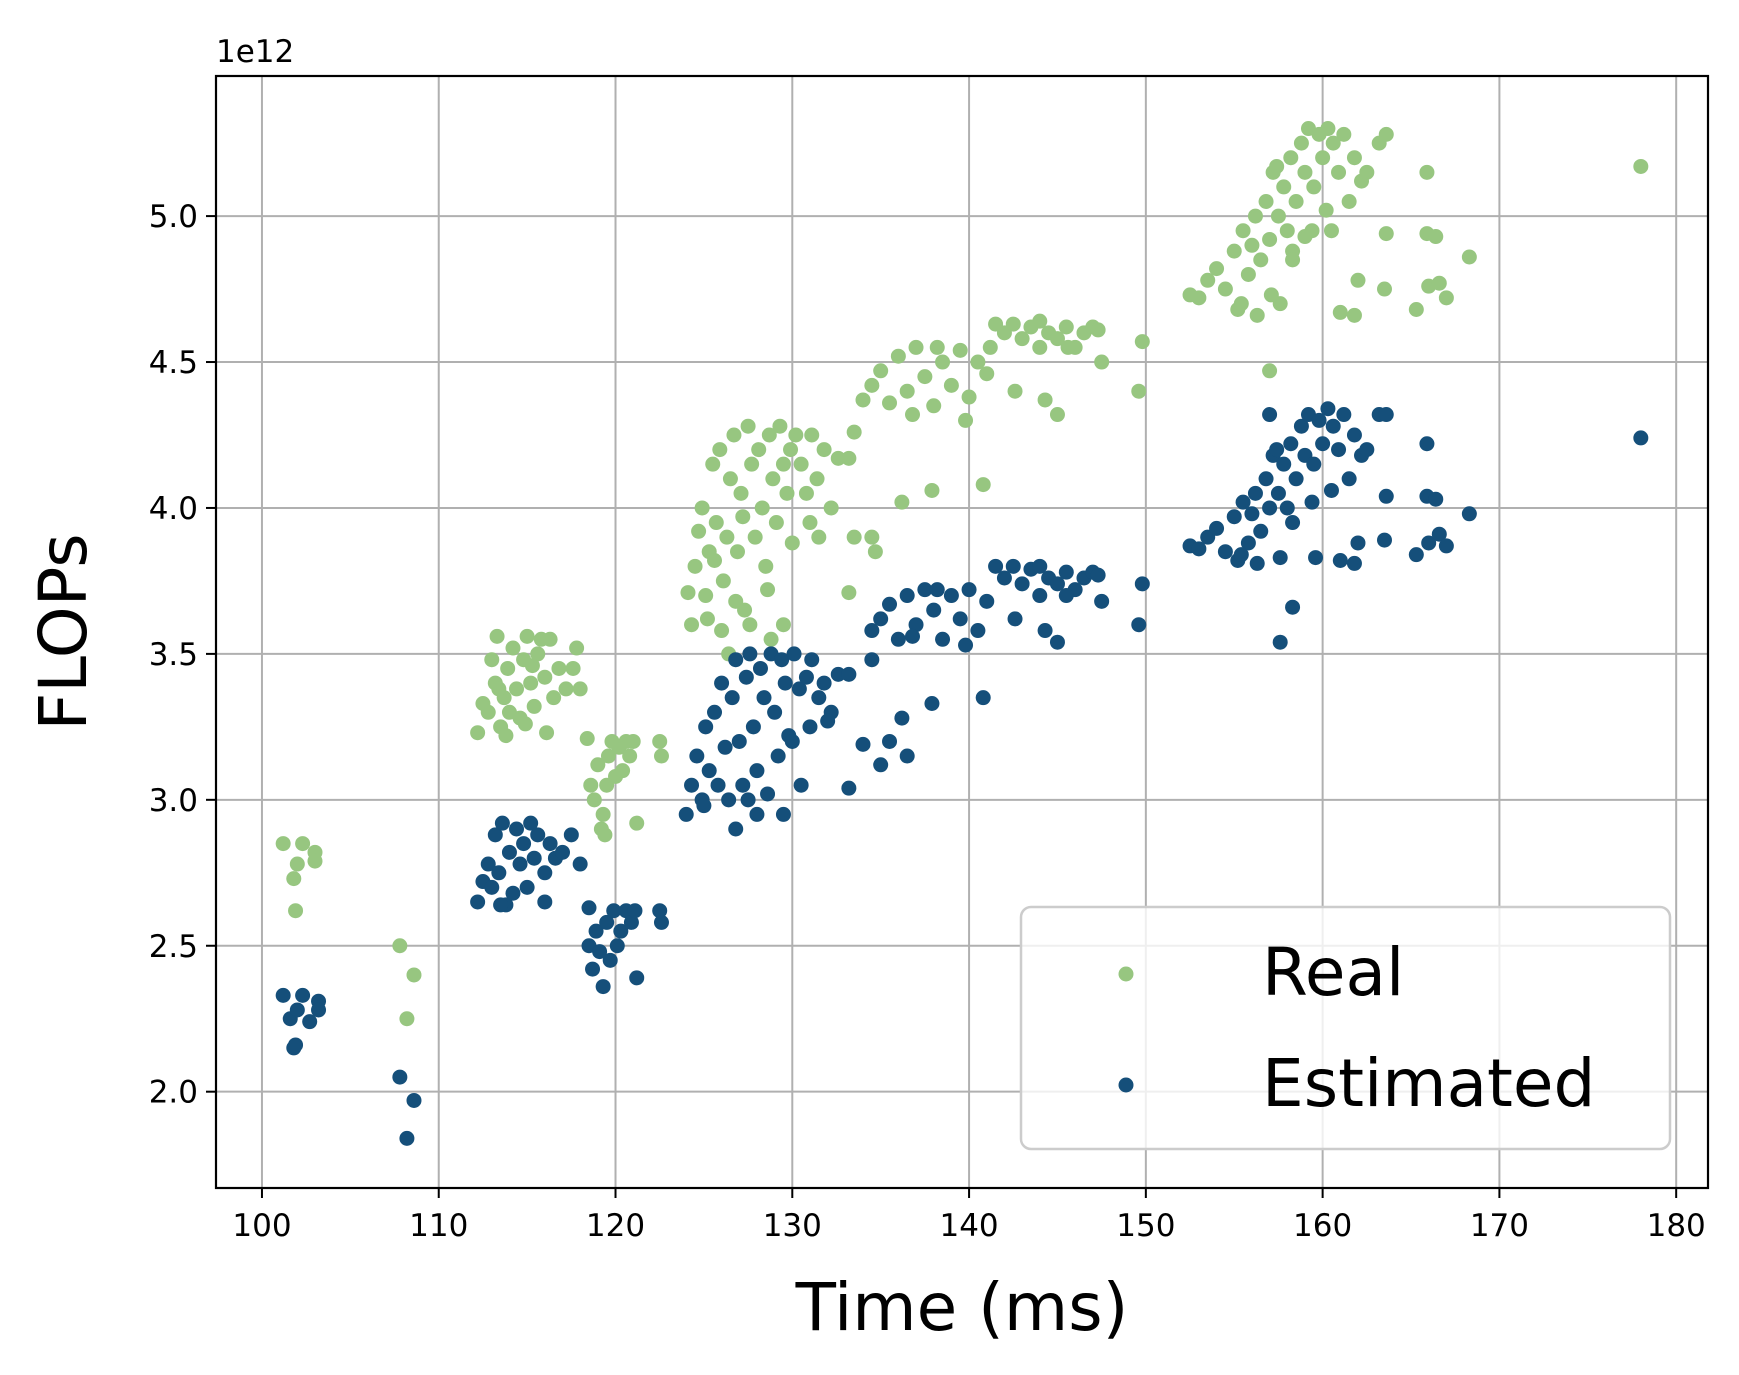  What do you see at coordinates (438, 1226) in the screenshot?
I see `x-tick-label: 110` at bounding box center [438, 1226].